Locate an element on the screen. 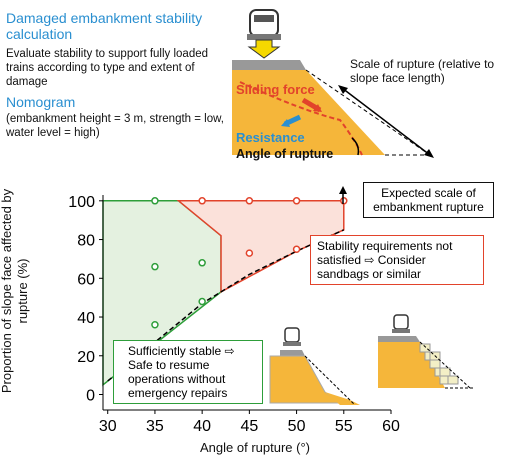  subheading: Nomogram is located at coordinates (41, 102).